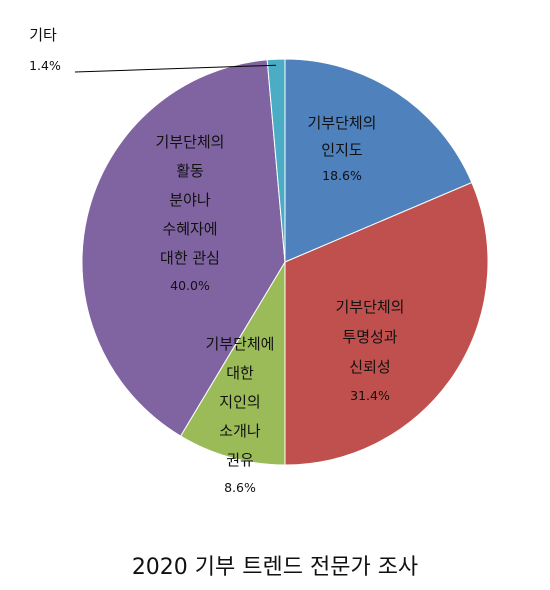  Describe the element at coordinates (175, 68) in the screenshot. I see `leader-line-other` at that location.